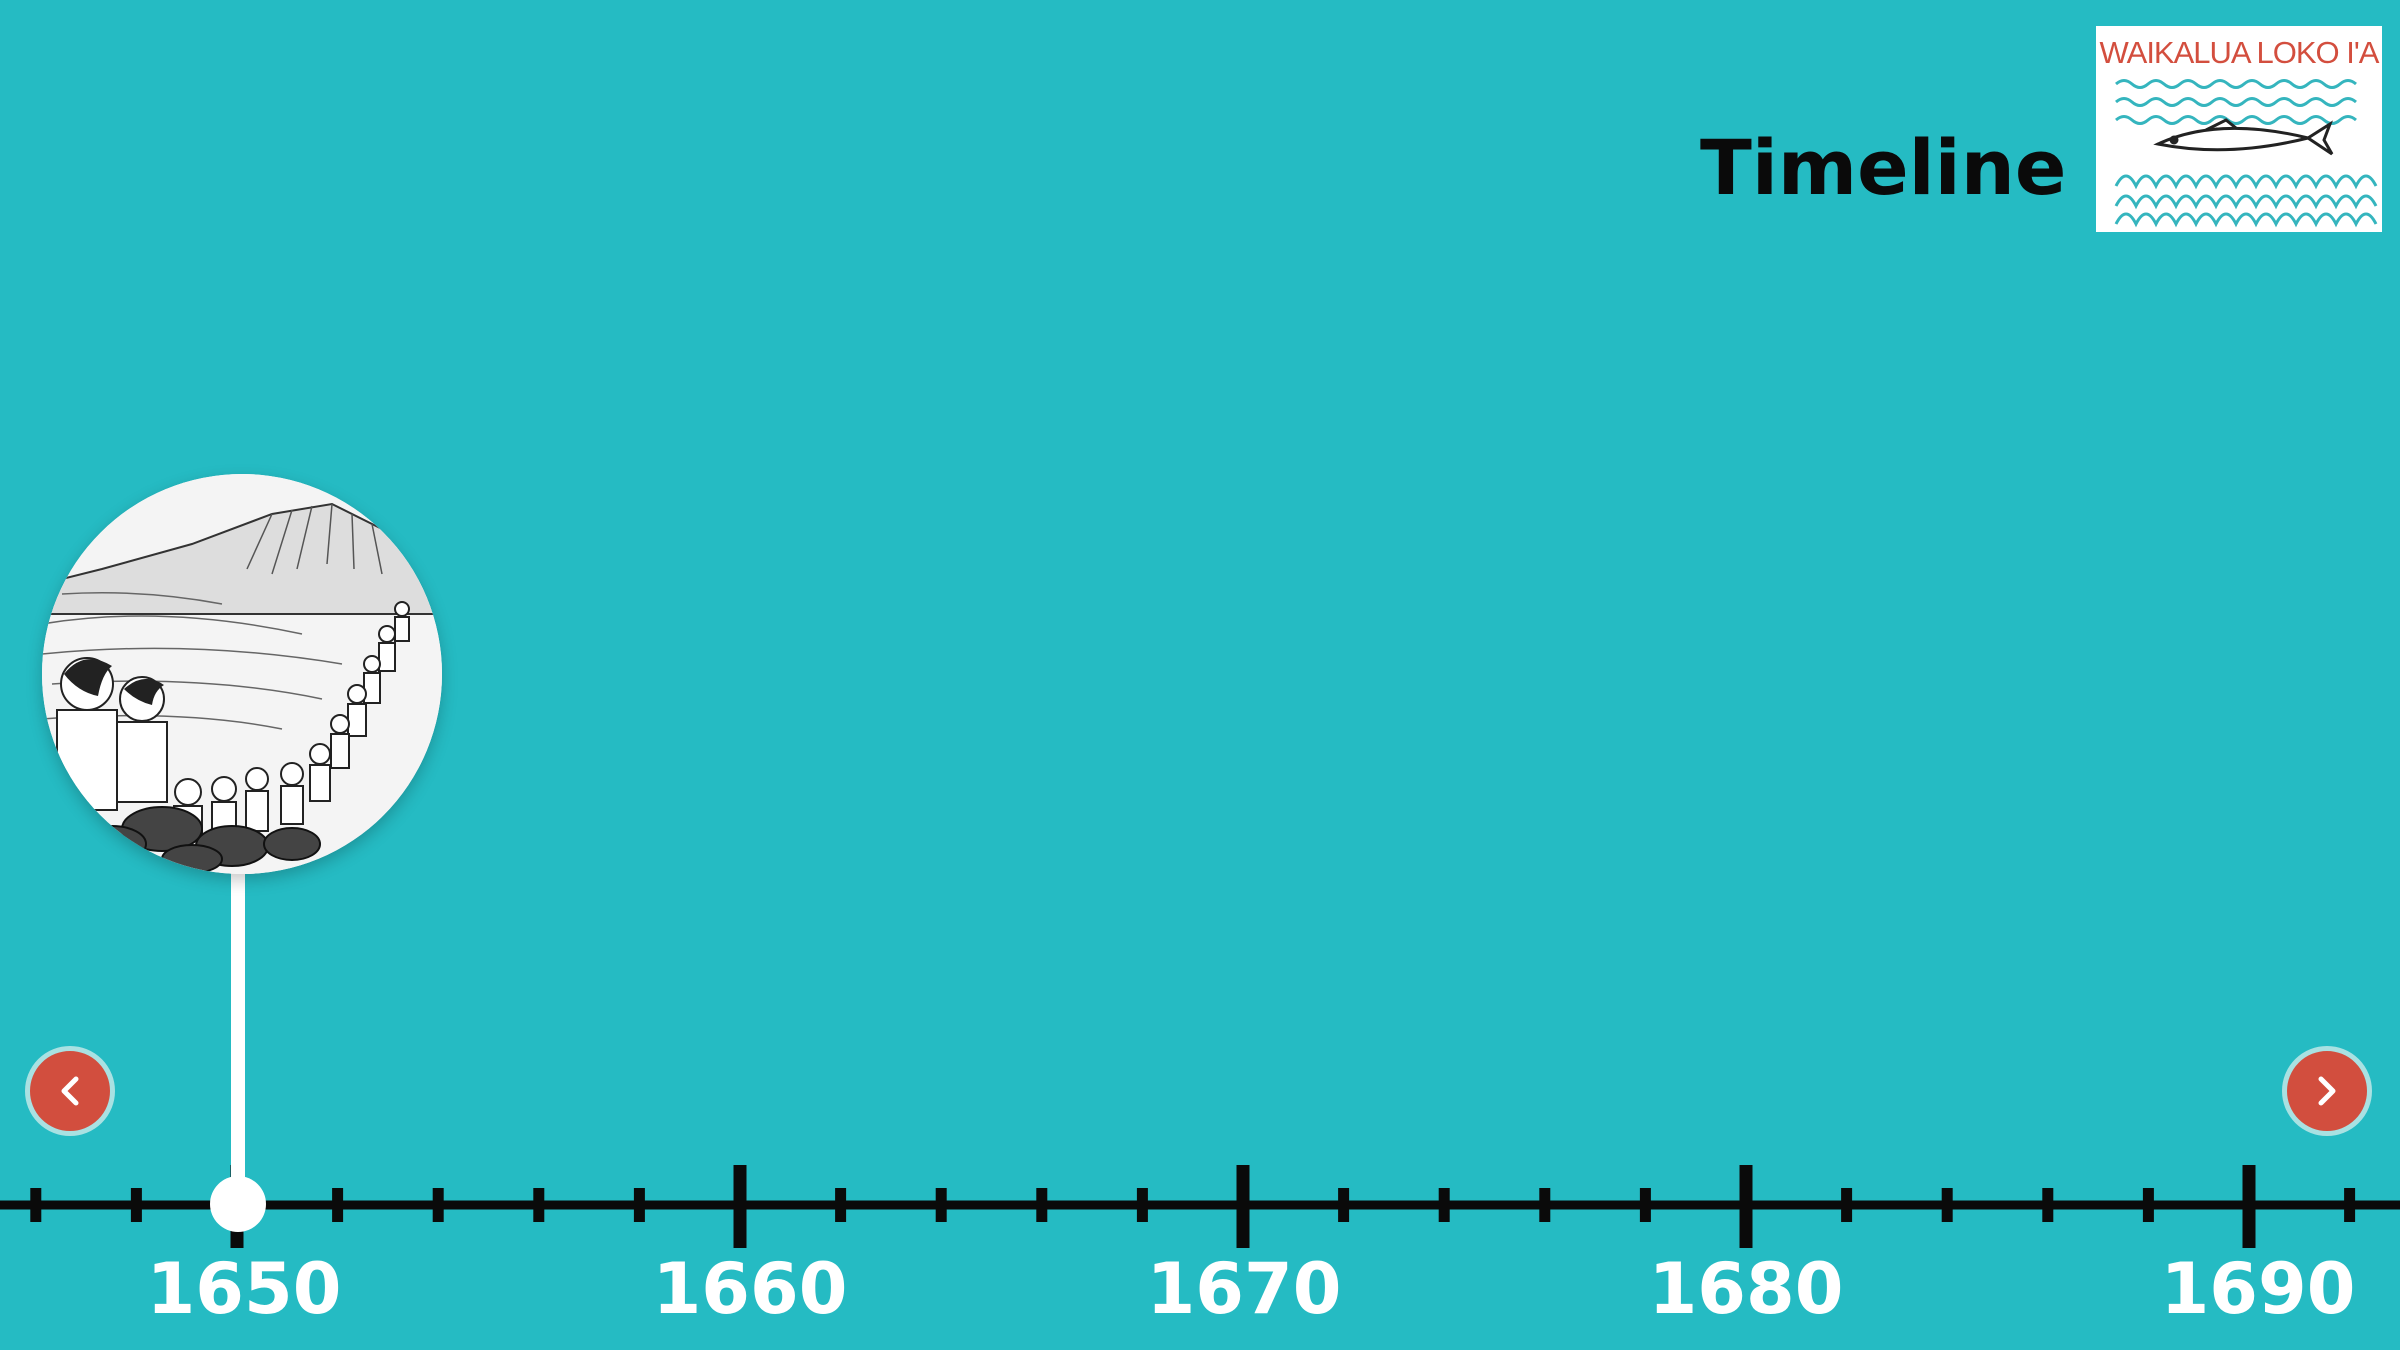 This screenshot has height=1350, width=2400. Describe the element at coordinates (244, 1289) in the screenshot. I see `year-label-1650: 1650` at that location.